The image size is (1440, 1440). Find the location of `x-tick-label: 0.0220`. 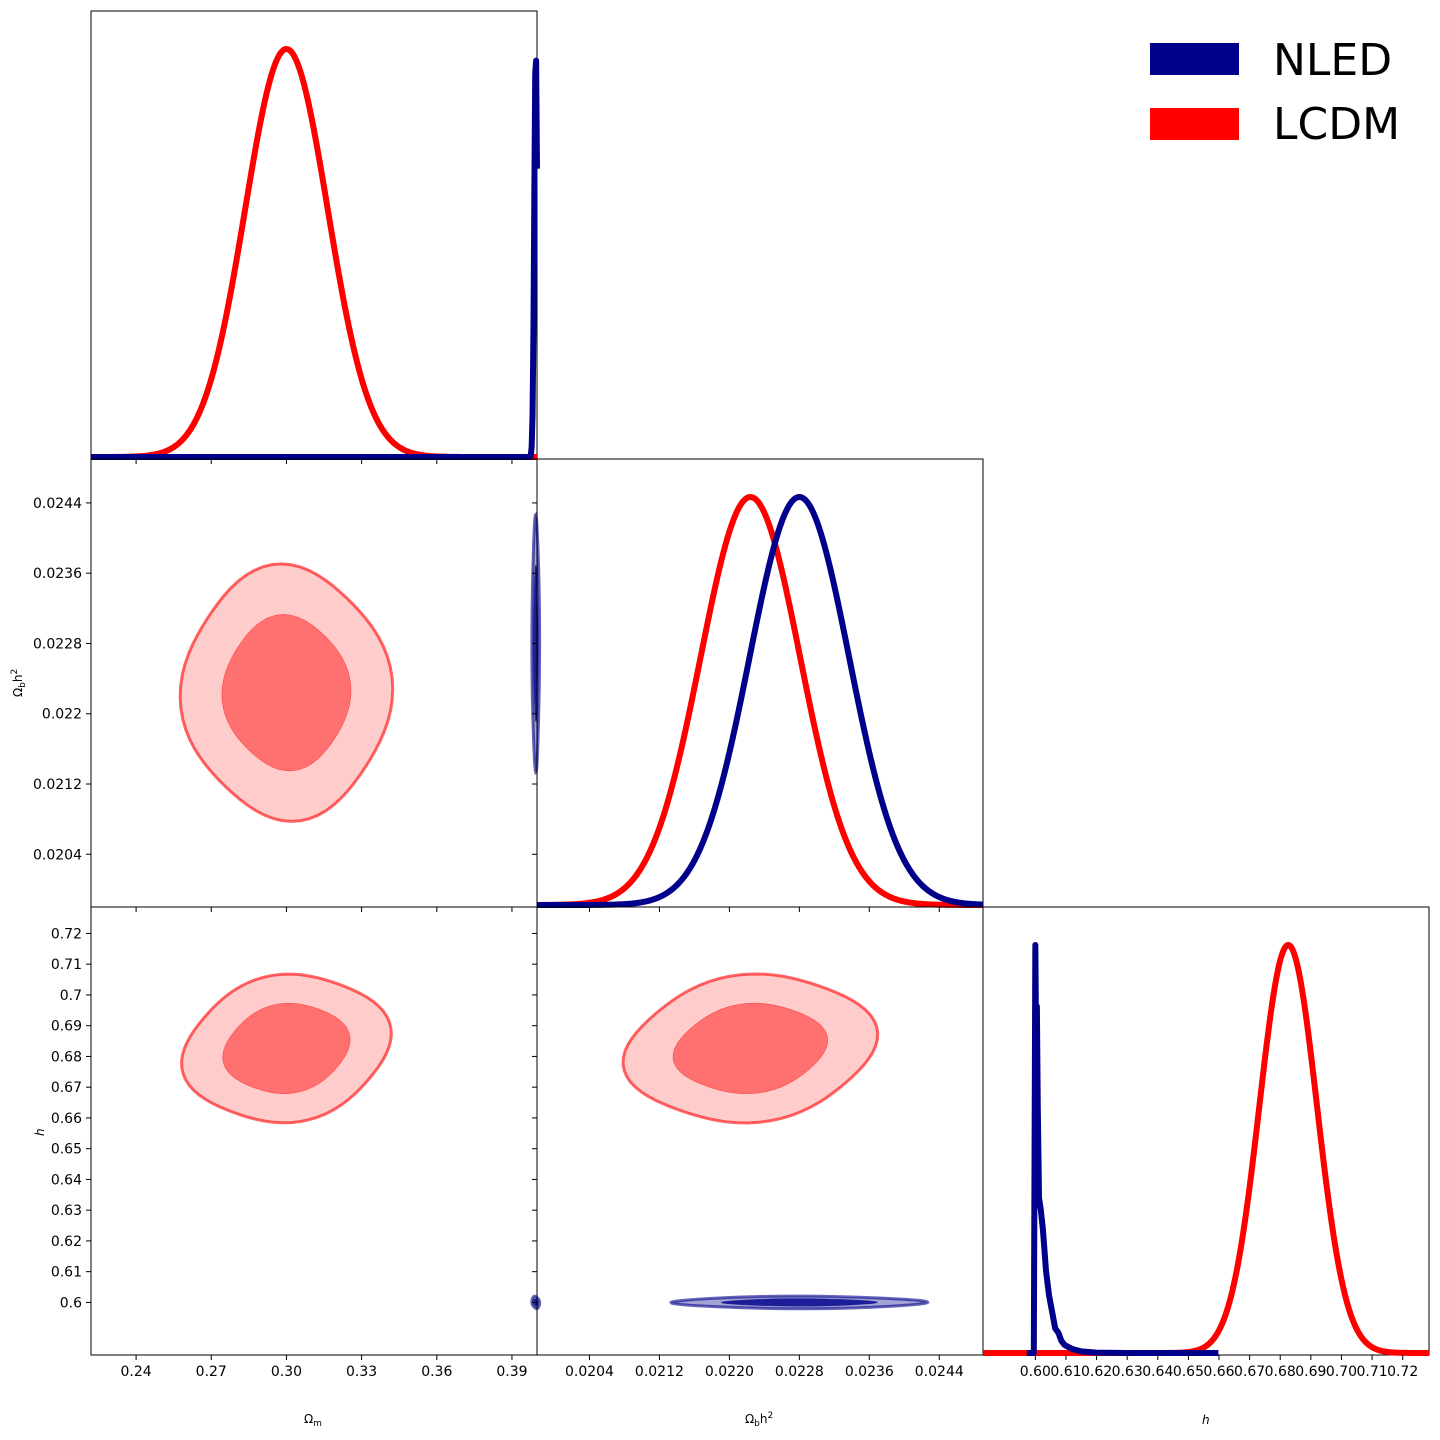

x-tick-label: 0.0220 is located at coordinates (729, 1372).